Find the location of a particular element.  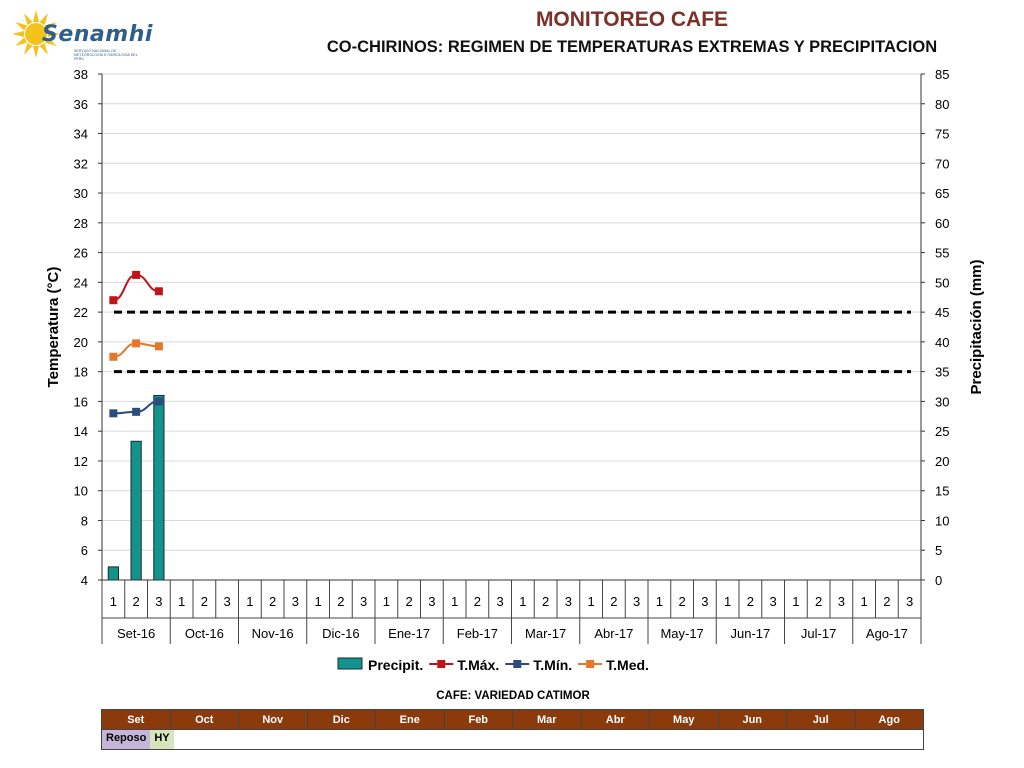

left-tick-label: 28 is located at coordinates (81, 223).